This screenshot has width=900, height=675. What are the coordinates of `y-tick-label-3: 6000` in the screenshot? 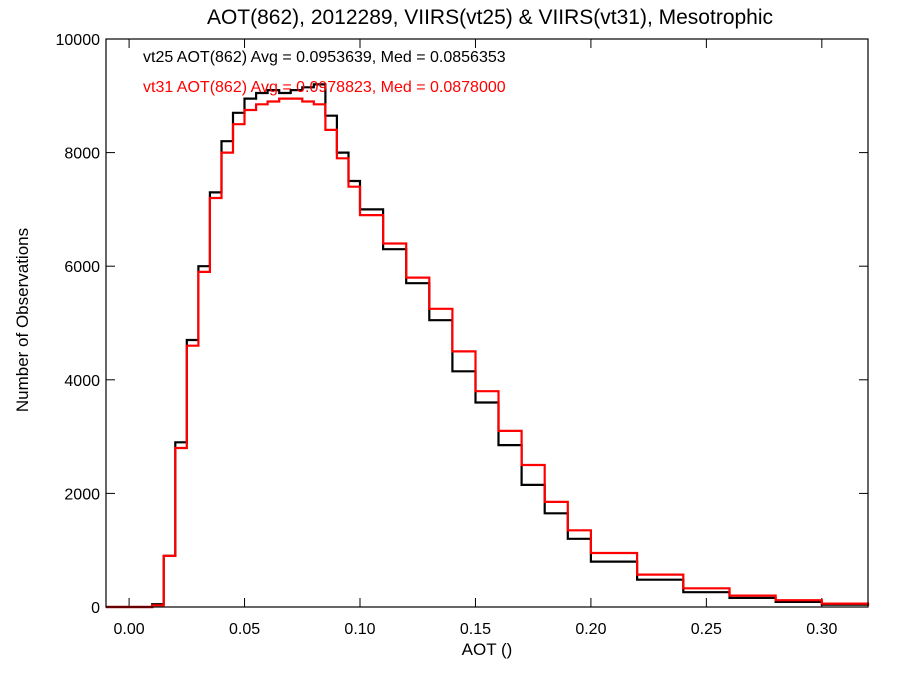 It's located at (82, 267).